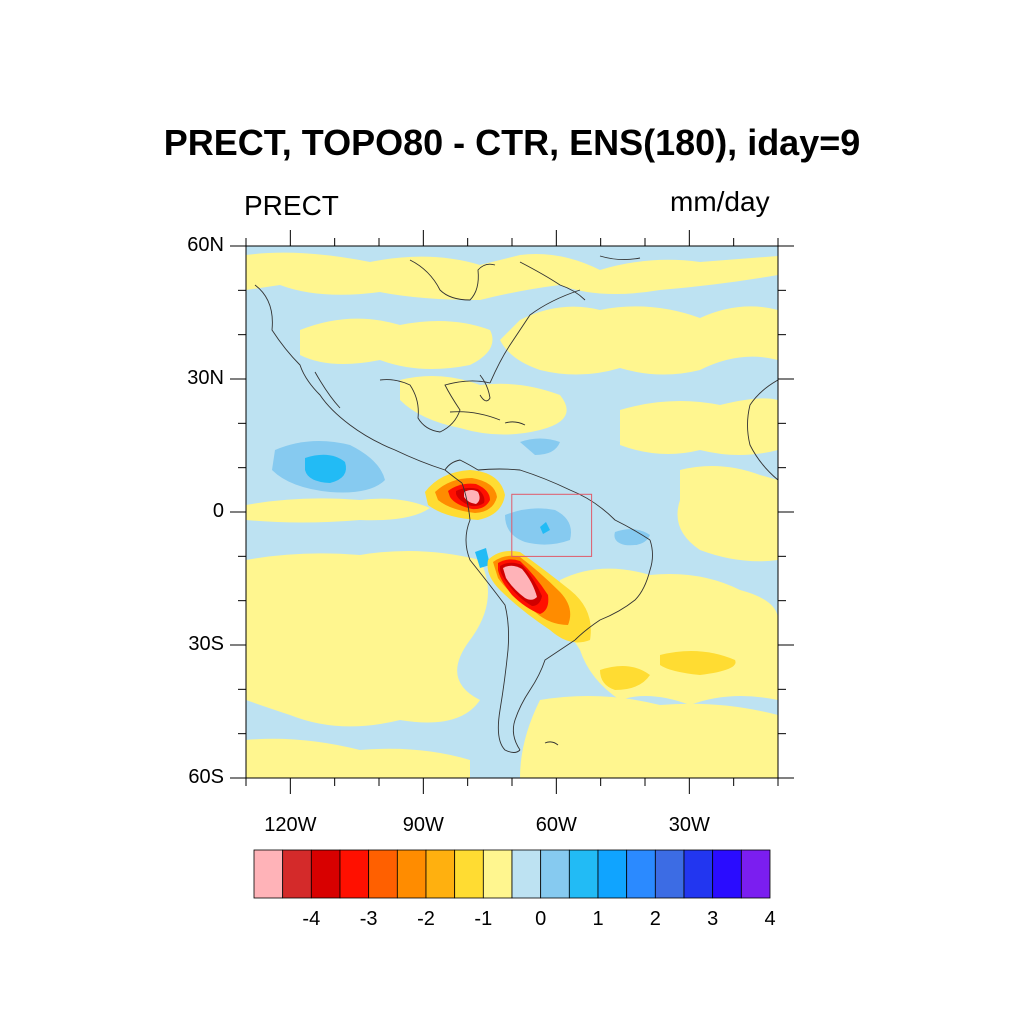  Describe the element at coordinates (551, 743) in the screenshot. I see `coastline-falklands` at that location.